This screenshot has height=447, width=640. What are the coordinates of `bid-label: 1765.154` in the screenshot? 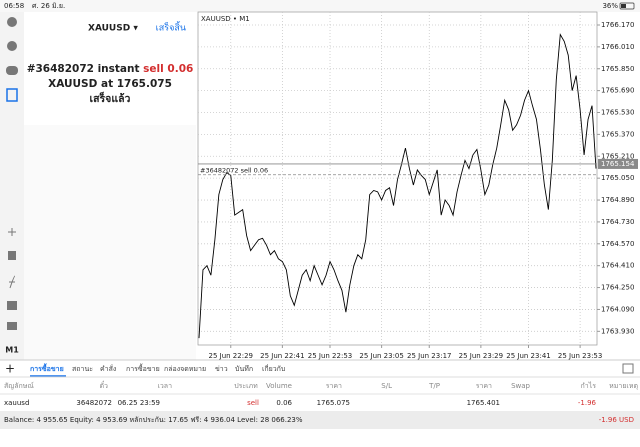 It's located at (618, 164).